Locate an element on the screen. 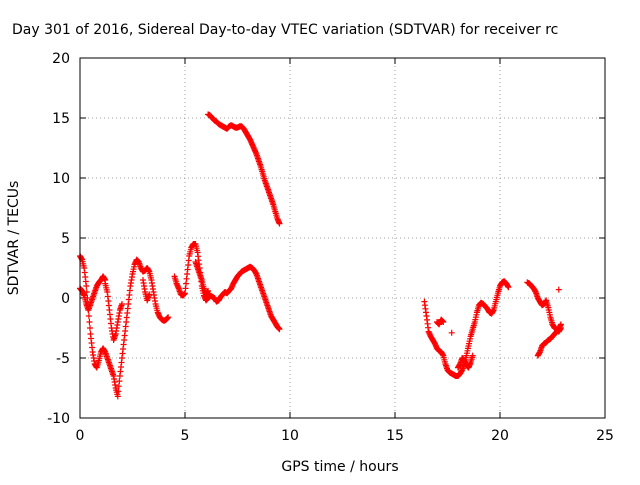 This screenshot has width=640, height=485. y-tick-label: -10 is located at coordinates (58, 419).